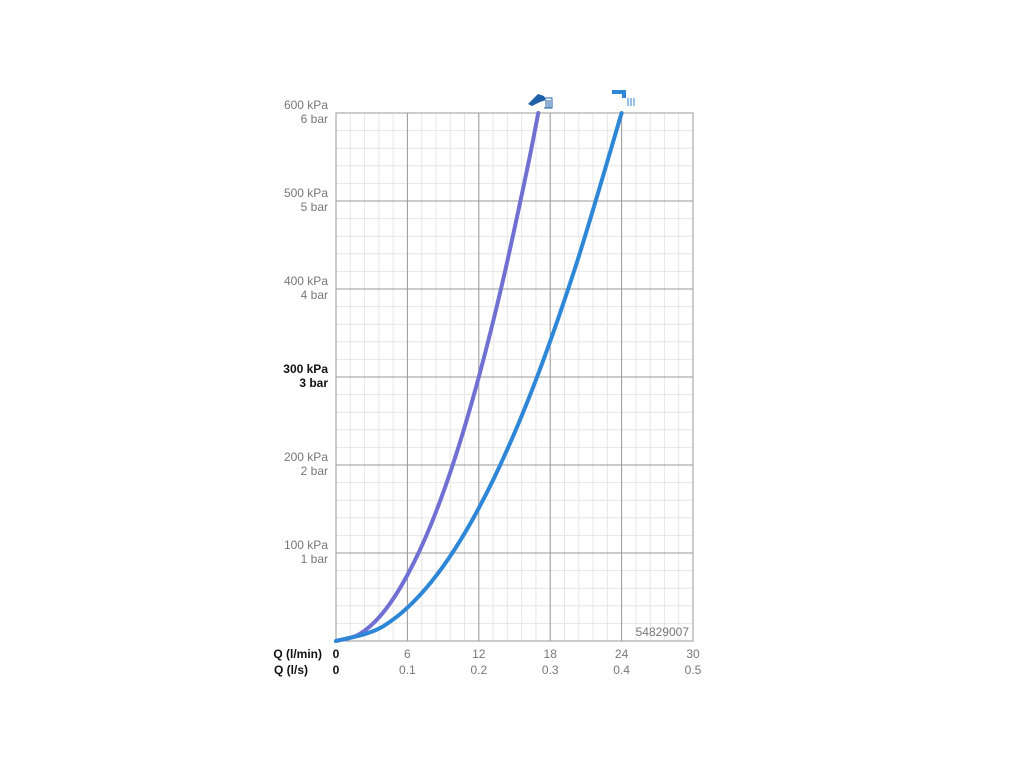  Describe the element at coordinates (336, 670) in the screenshot. I see `x2-tick-label: 0` at that location.